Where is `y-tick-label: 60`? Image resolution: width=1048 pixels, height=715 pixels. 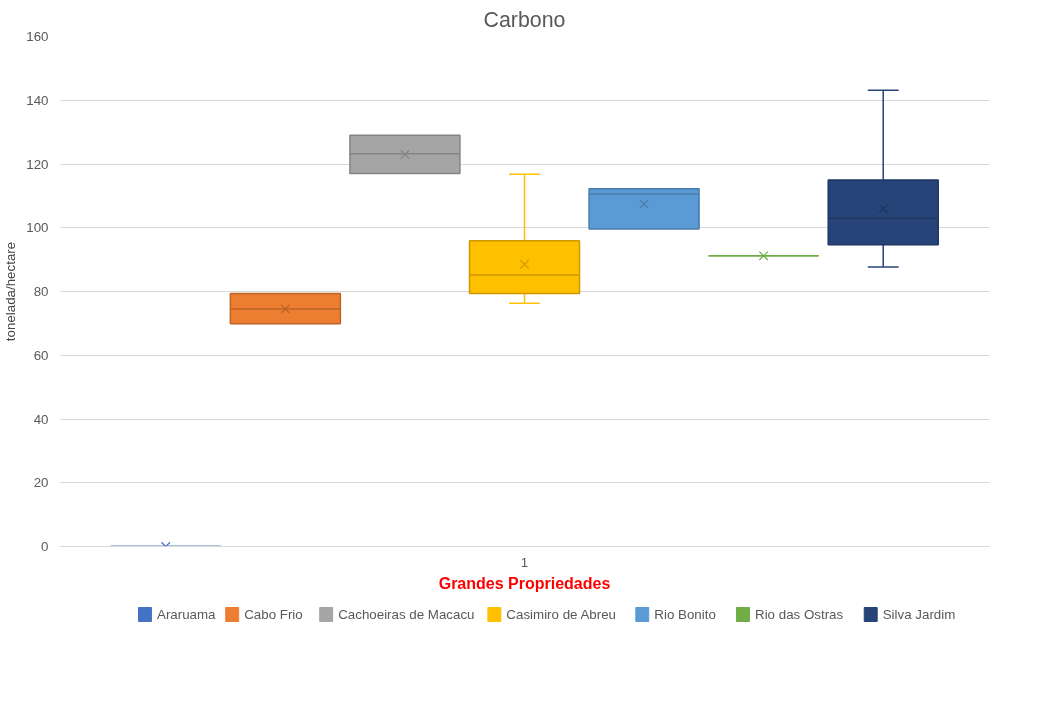
y-tick-label: 60 is located at coordinates (41, 355).